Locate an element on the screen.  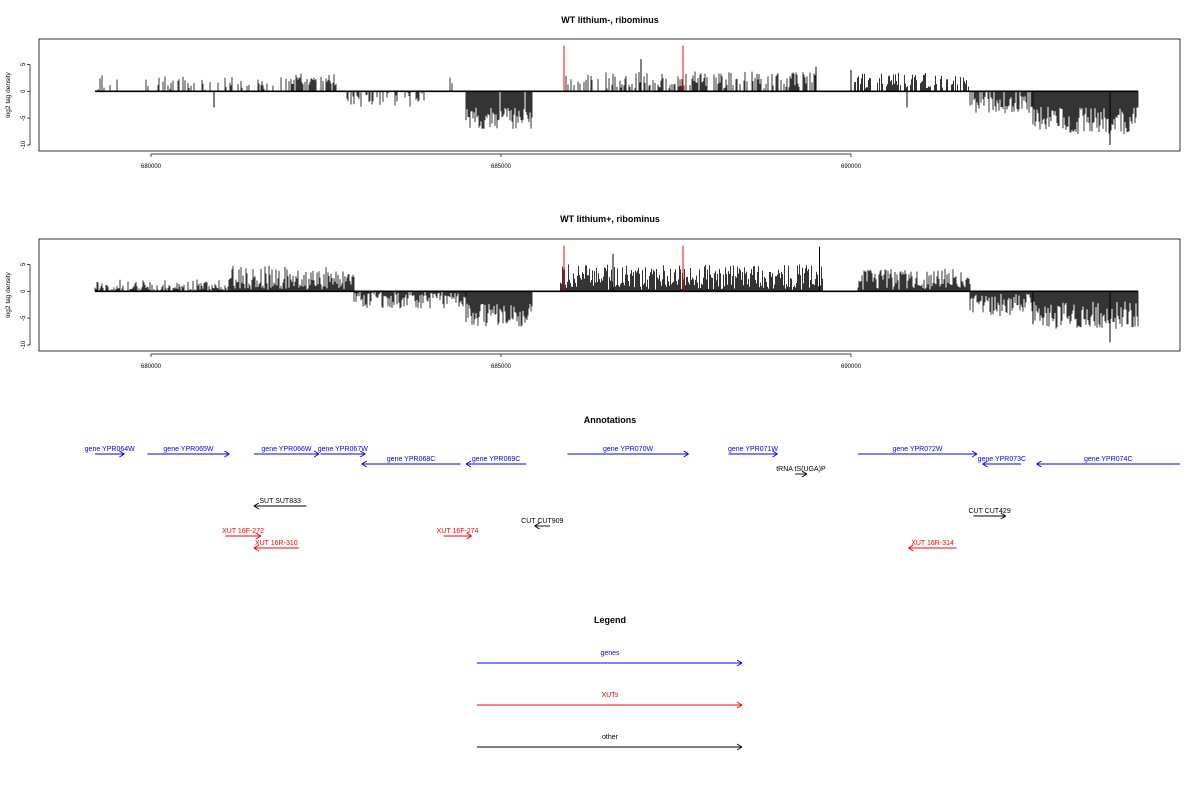
feature-label: gene YPR068C is located at coordinates (411, 459).